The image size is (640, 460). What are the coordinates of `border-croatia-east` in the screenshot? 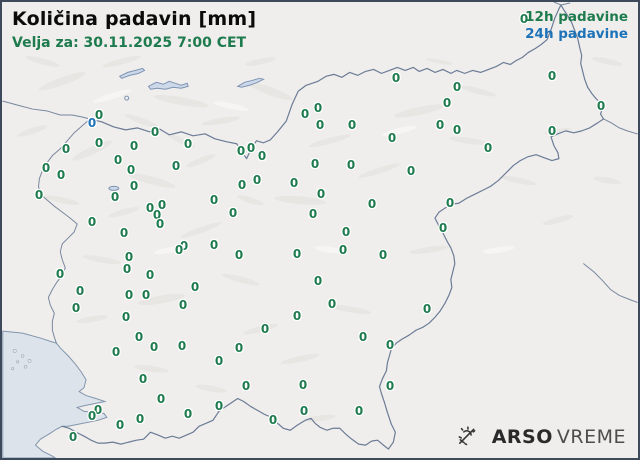 It's located at (610, 283).